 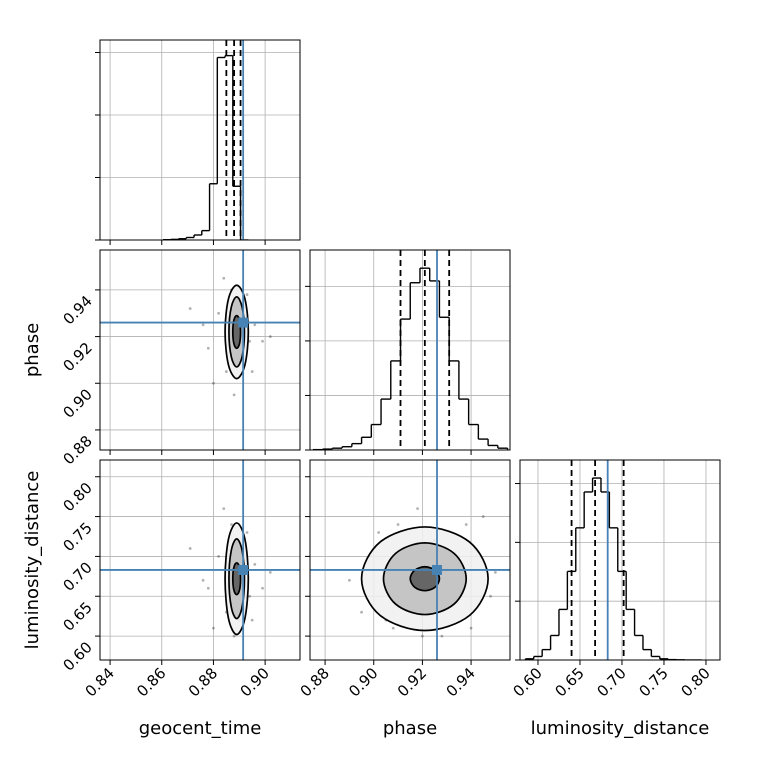 I want to click on y-tick-label: 0.92, so click(x=77, y=357).